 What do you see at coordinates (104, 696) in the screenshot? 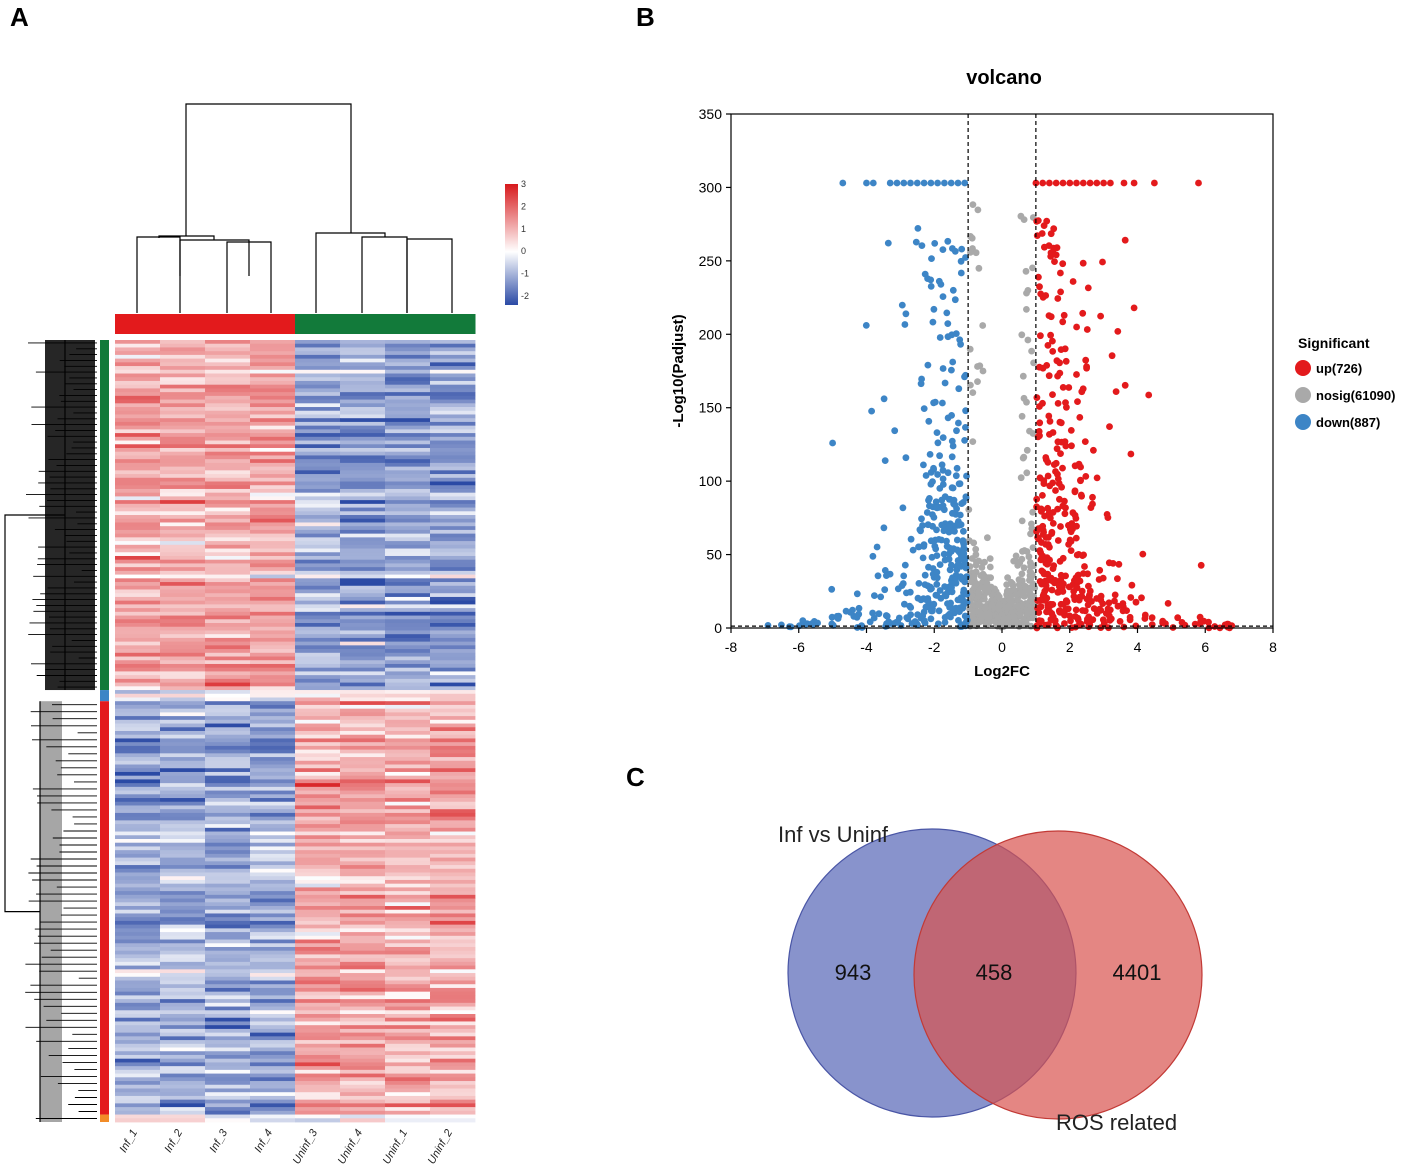
I see `gene-cluster-minor` at bounding box center [104, 696].